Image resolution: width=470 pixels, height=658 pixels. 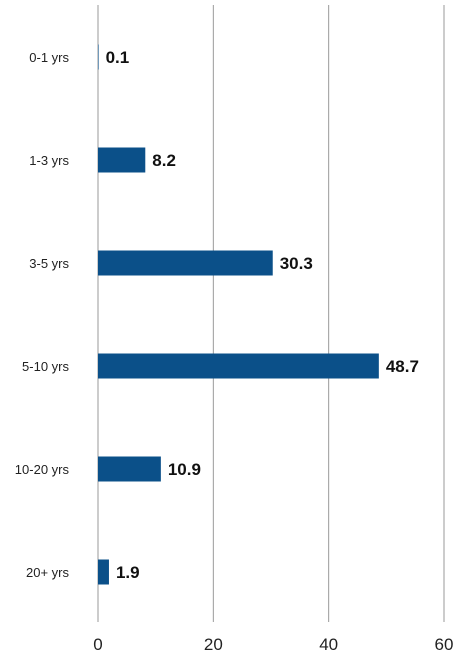 I want to click on x-tick-label-60: 60, so click(x=444, y=644).